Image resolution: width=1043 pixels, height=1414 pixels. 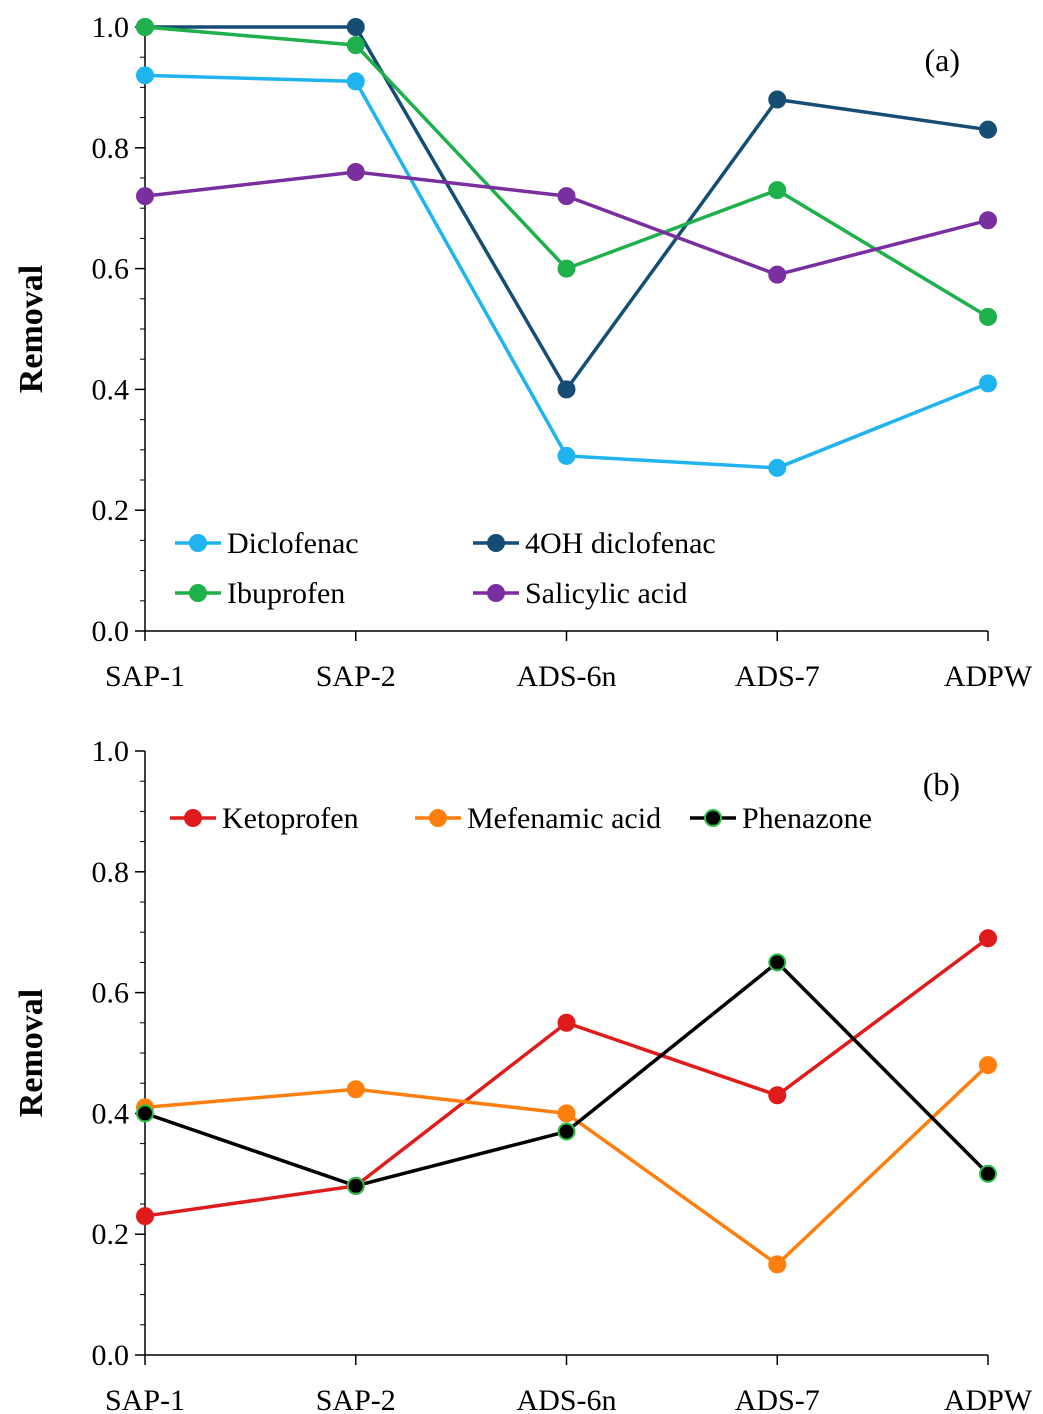 I want to click on legend-label: Diclofenac, so click(x=293, y=543).